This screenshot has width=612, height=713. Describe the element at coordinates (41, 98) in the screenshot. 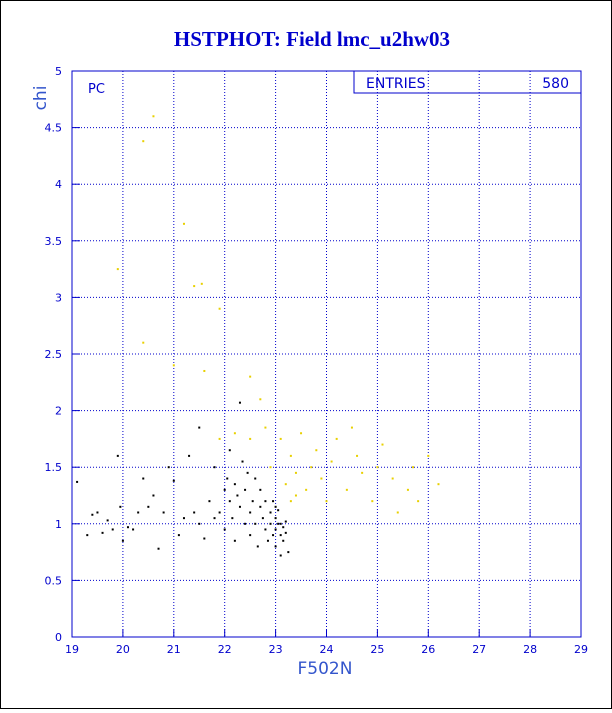

I see `y-axis-title: chi` at that location.